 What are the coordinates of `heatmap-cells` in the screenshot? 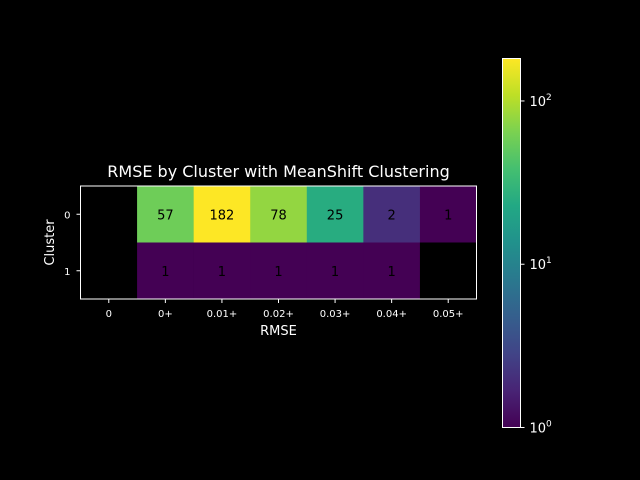 It's located at (278, 243).